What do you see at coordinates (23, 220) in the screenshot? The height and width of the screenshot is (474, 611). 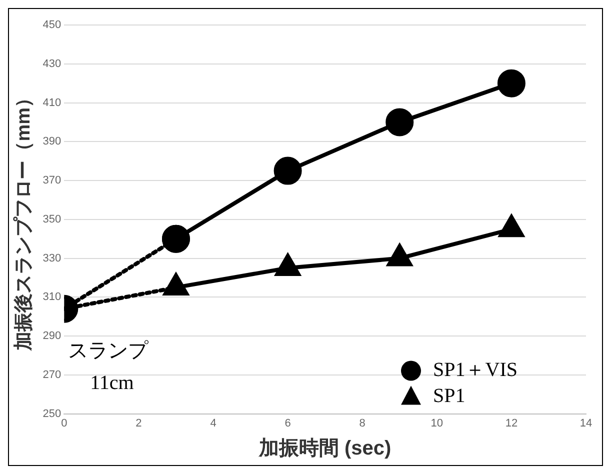 I see `y-axis-title: 加振後スランプフロー（mm）` at bounding box center [23, 220].